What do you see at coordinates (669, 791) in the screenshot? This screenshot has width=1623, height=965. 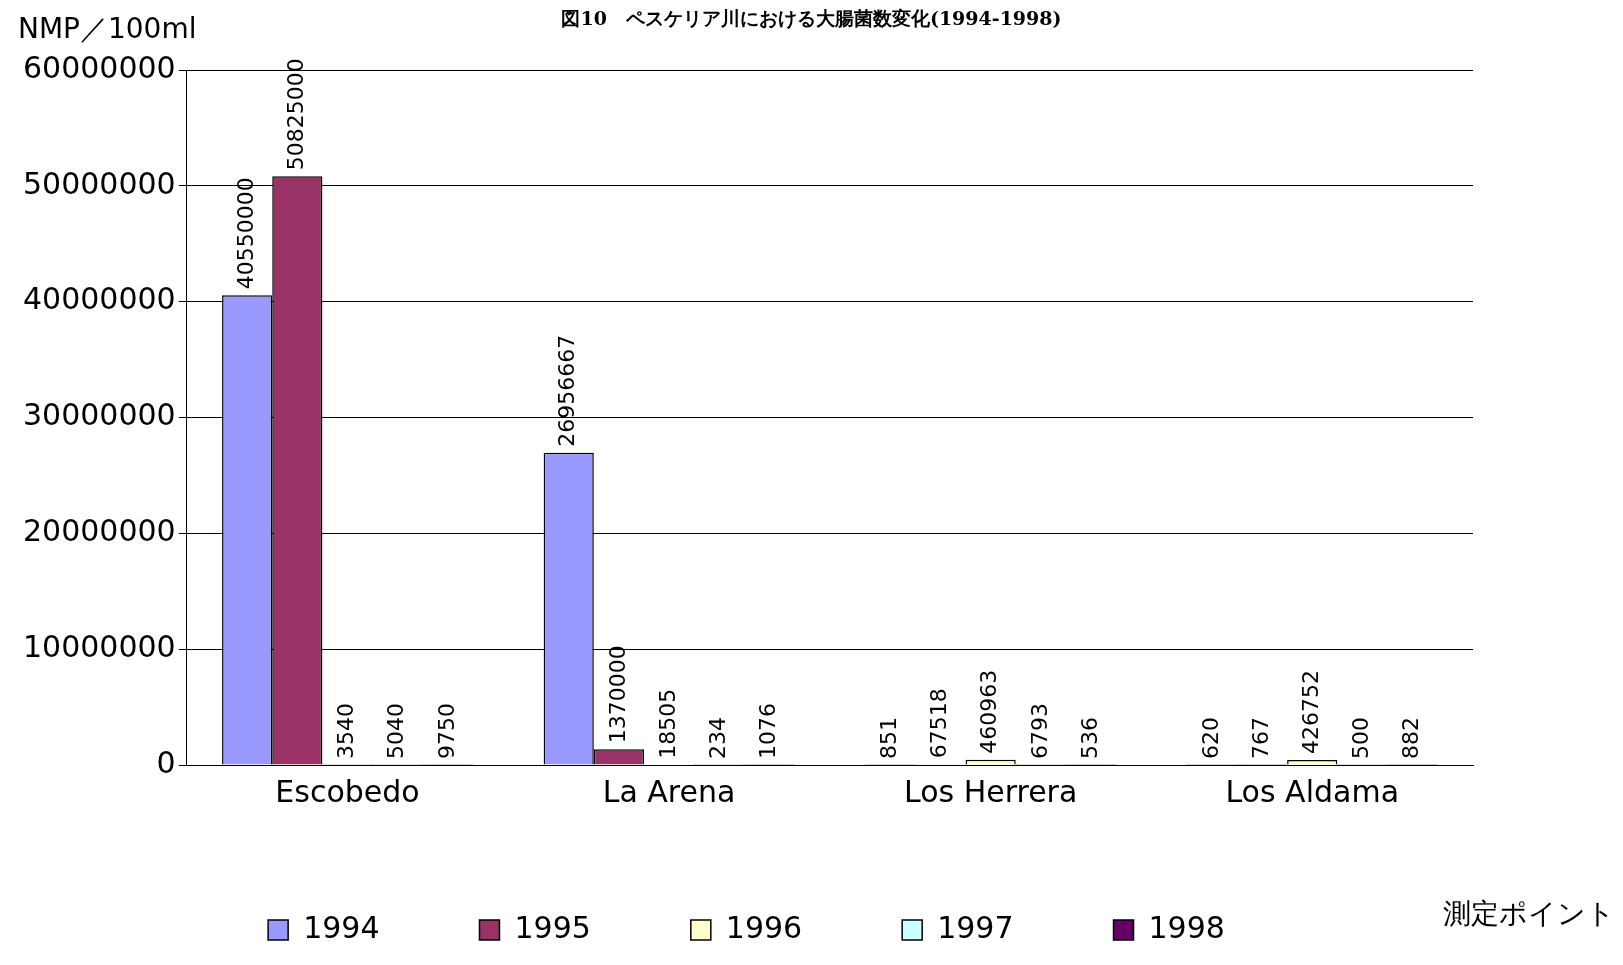 I see `x-tick-label: La Arena` at bounding box center [669, 791].